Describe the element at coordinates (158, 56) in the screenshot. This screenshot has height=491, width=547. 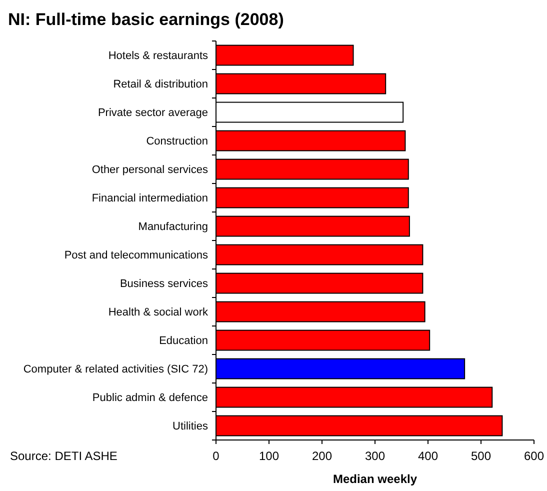
I see `y-tick-label: Hotels & restaurants` at that location.